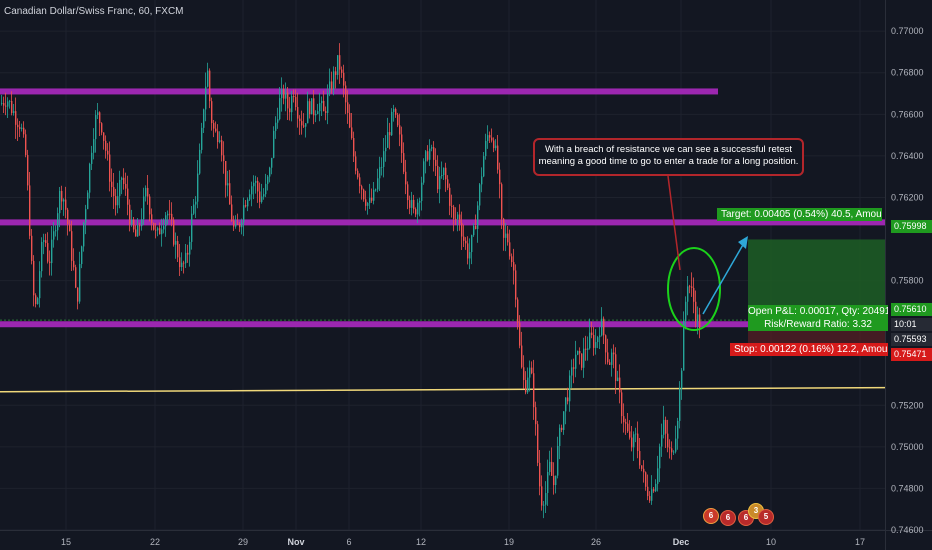 The image size is (932, 550). What do you see at coordinates (94, 11) in the screenshot?
I see `chart-title: Canadian Dollar/Swiss Franc, 60, FXCM` at bounding box center [94, 11].